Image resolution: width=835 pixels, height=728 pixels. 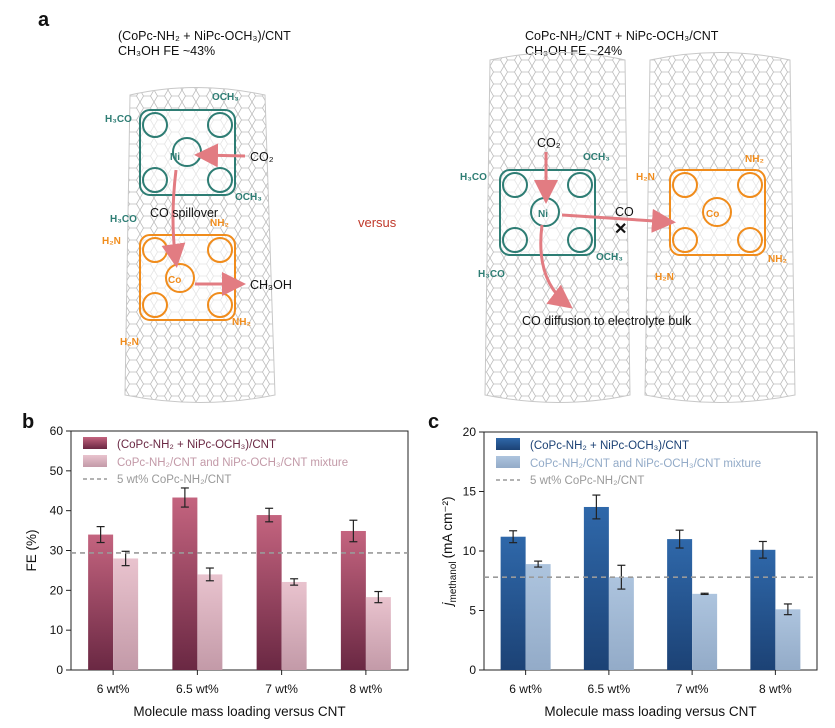 I want to click on h3co-label-right: H₃CO, so click(x=473, y=177).